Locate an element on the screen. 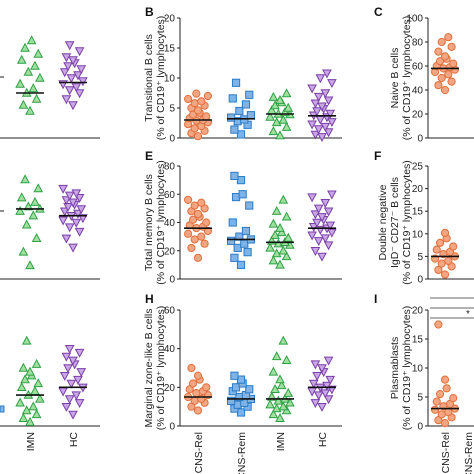  significance-star: * is located at coordinates (468, 314).